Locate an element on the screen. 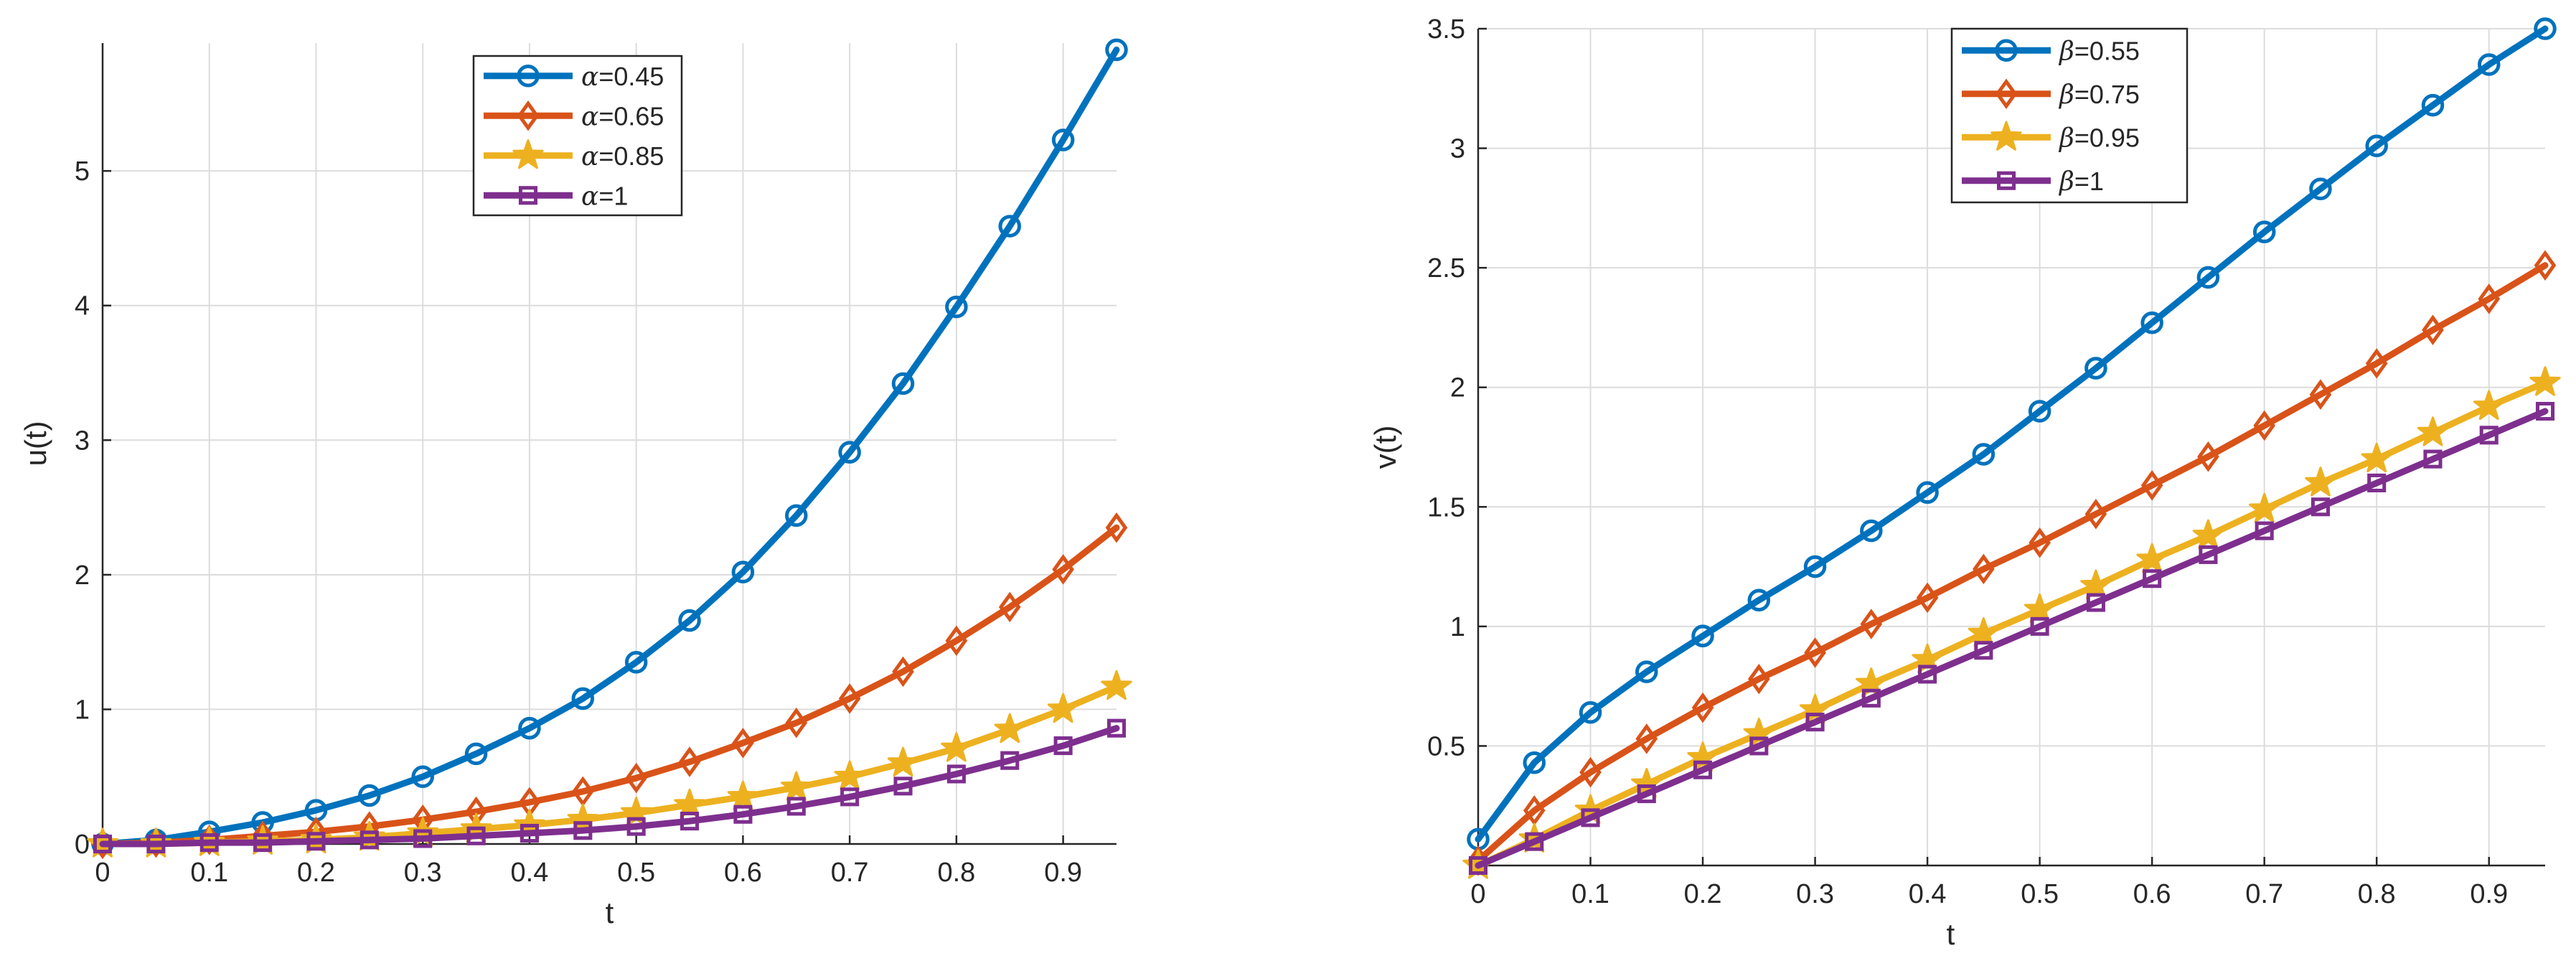  y-tick-label: 0 is located at coordinates (82, 845).